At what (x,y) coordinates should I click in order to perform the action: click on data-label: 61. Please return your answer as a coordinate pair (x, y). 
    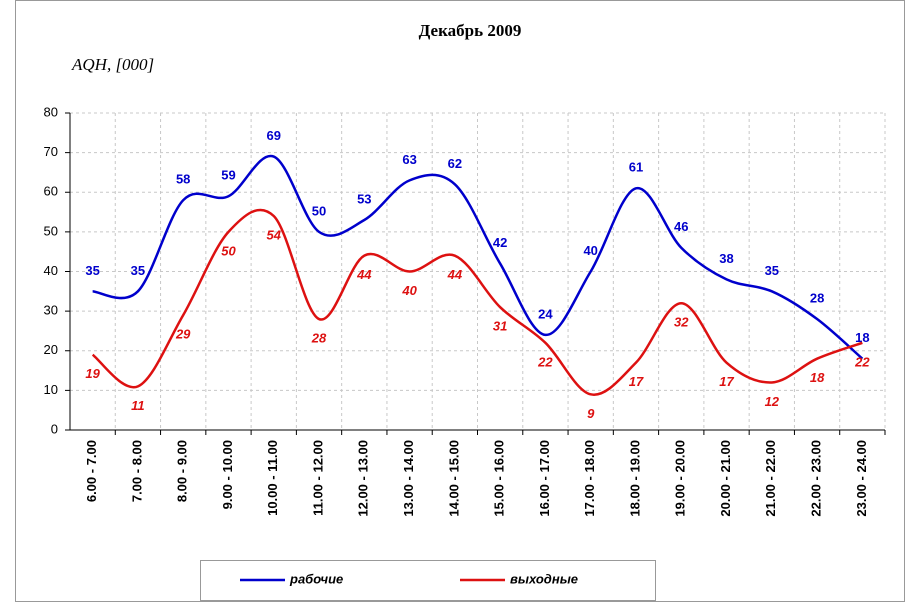
    Looking at the image, I should click on (636, 167).